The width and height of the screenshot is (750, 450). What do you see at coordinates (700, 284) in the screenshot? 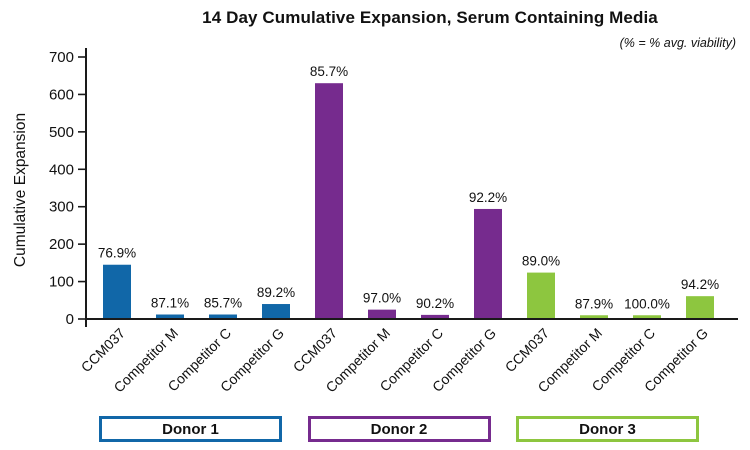
I see `bar-value-label: 94.2%` at bounding box center [700, 284].